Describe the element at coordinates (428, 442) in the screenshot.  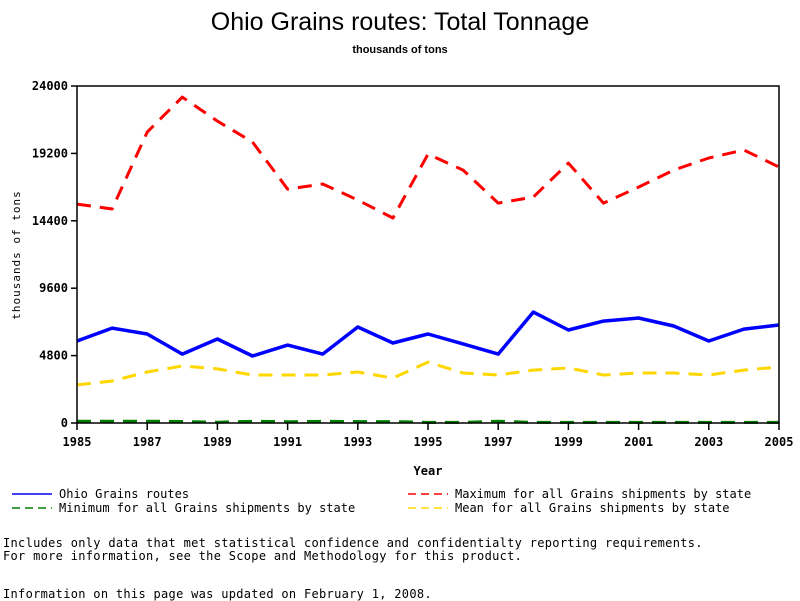
I see `x-tick-label: 1995` at that location.